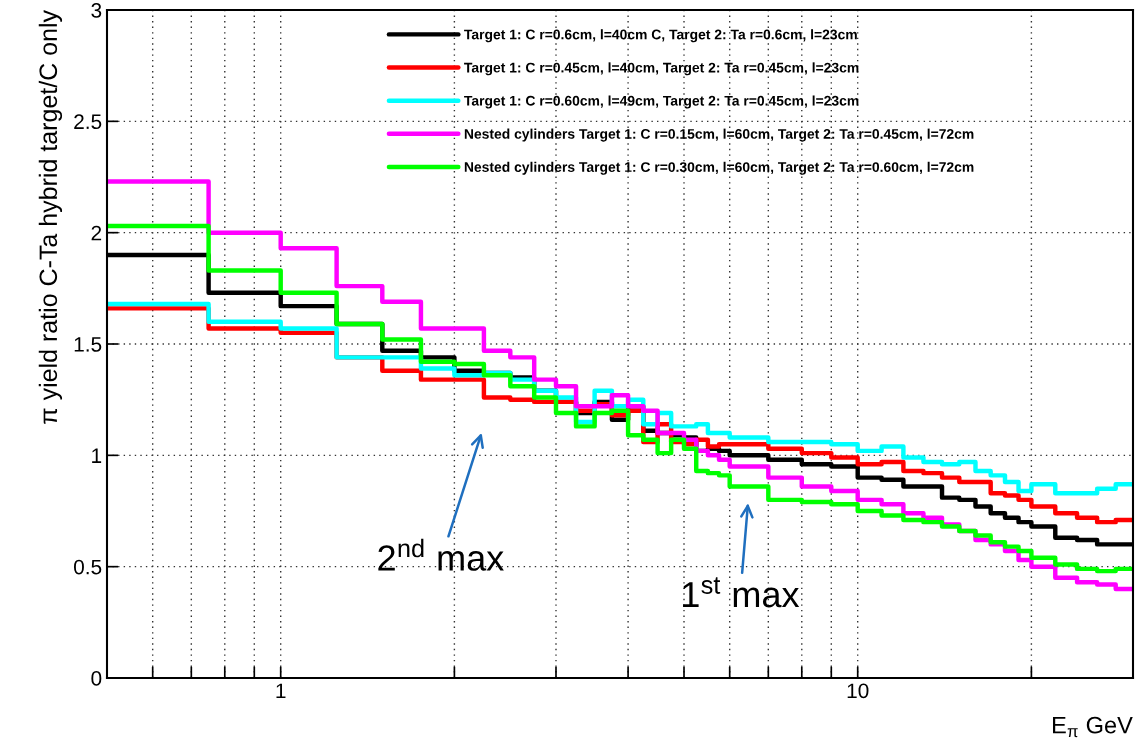 The height and width of the screenshot is (745, 1139). I want to click on y-tick-label: 2.5, so click(88, 122).